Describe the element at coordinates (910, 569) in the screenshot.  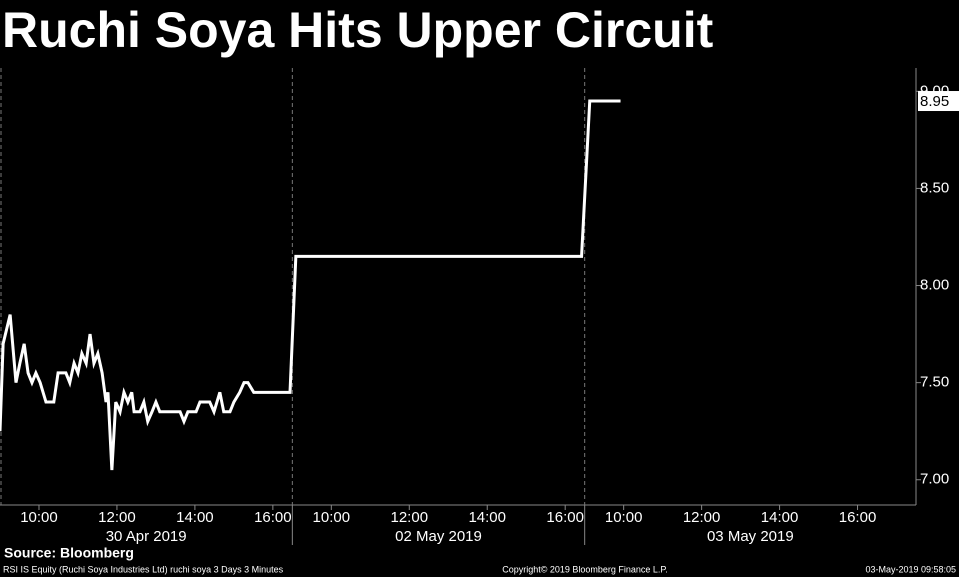
I see `footer-right: 03-May-2019 09:58:05` at that location.